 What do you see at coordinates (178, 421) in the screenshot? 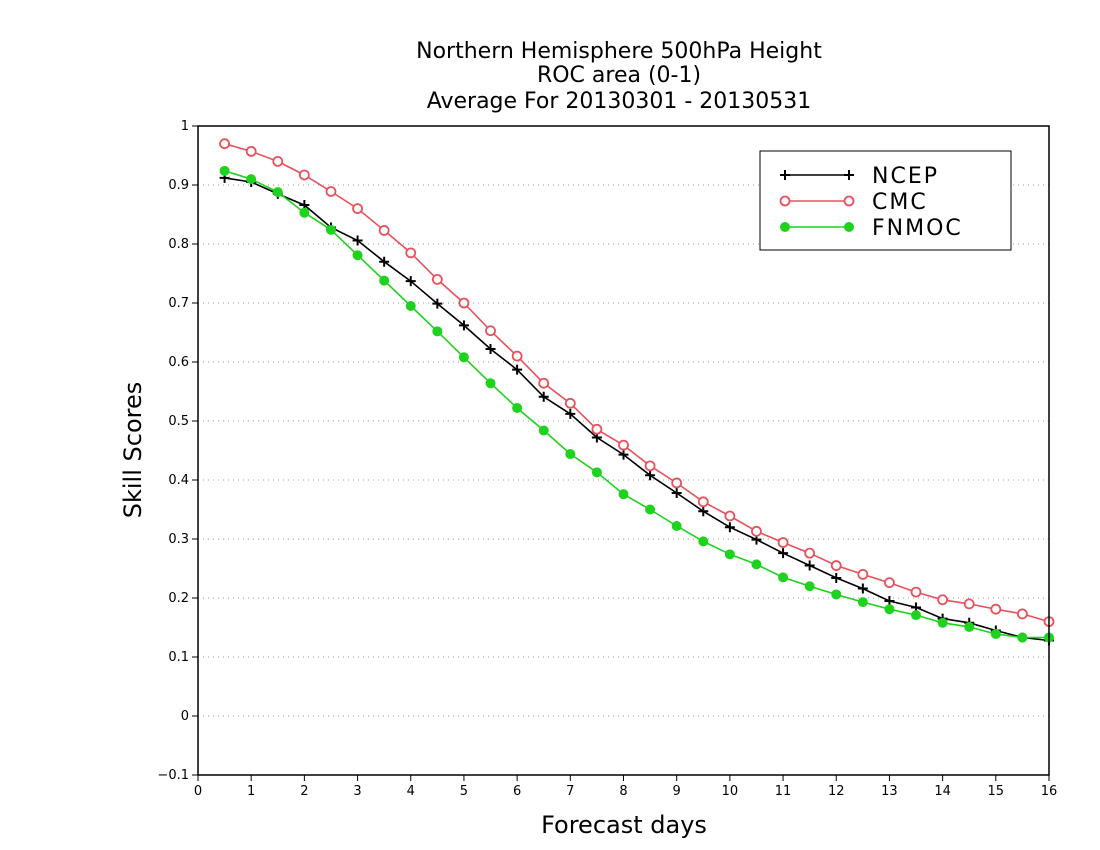
I see `y-tick-label: 0.5` at bounding box center [178, 421].